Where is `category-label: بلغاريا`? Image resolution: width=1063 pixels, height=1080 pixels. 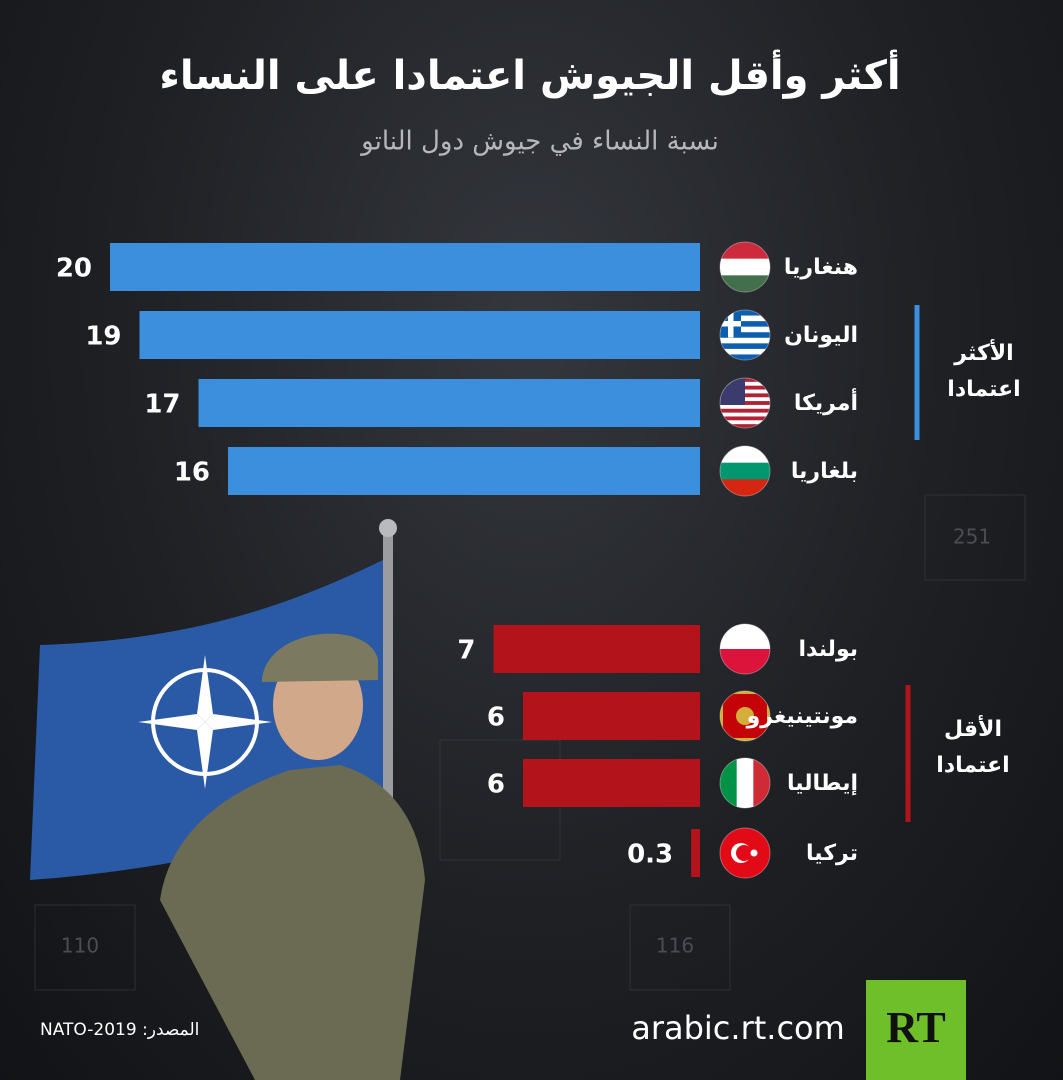 category-label: بلغاريا is located at coordinates (824, 471).